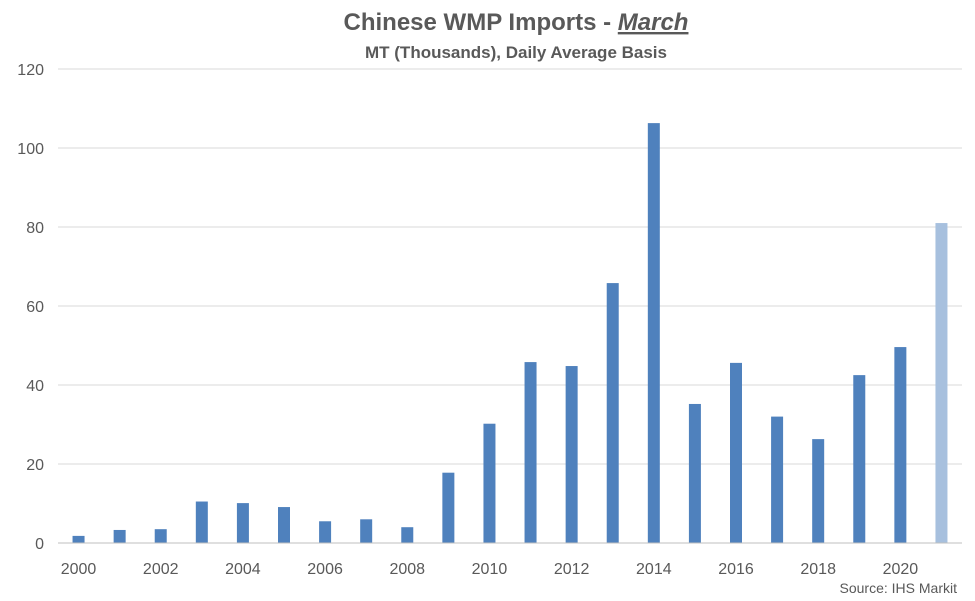  I want to click on chart-subtitle: MT (Thousands), Daily Average Basis, so click(516, 52).